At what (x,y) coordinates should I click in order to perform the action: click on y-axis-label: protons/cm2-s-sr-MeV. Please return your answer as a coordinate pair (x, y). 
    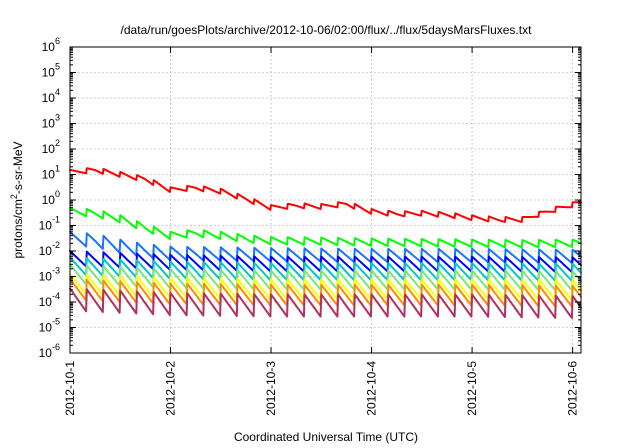
    Looking at the image, I should click on (17, 199).